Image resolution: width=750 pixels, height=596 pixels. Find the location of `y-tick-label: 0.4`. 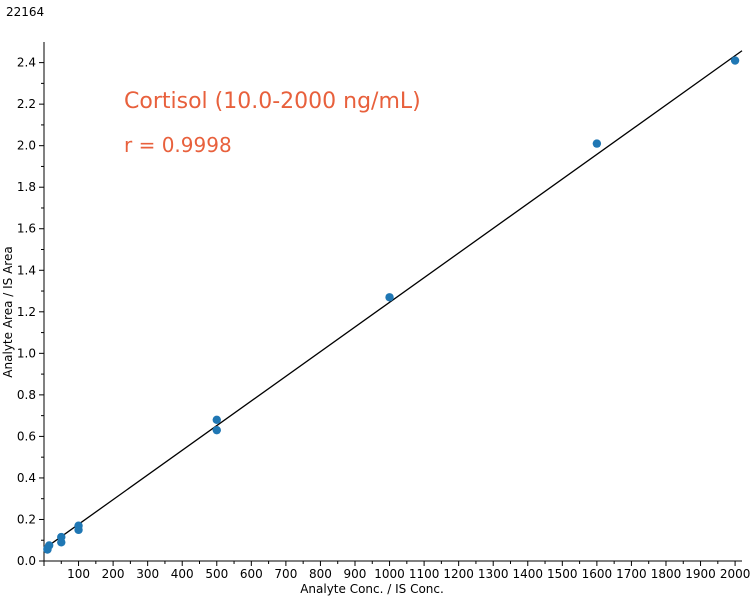

y-tick-label: 0.4 is located at coordinates (26, 478).